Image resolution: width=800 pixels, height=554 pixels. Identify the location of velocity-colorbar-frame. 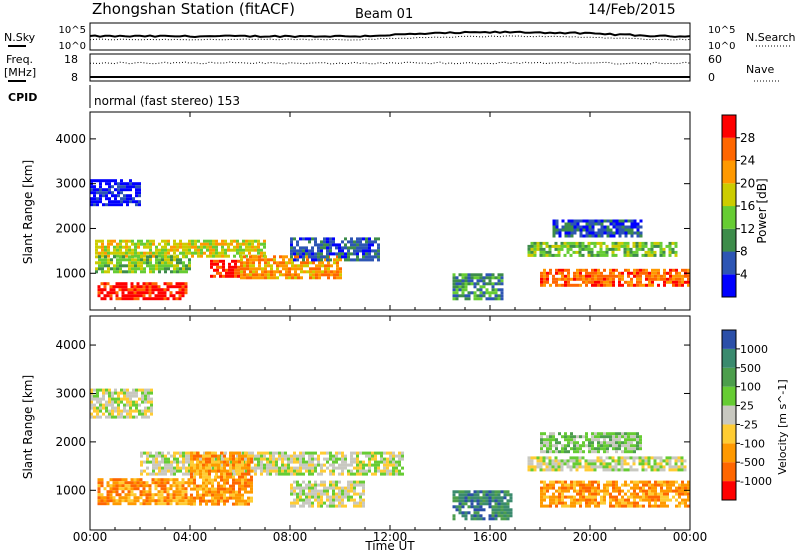
(729, 415).